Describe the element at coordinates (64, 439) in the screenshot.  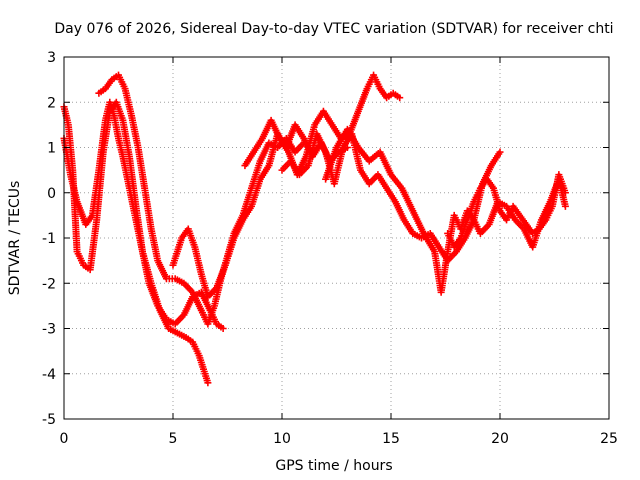
I see `x-tick-label: 0` at that location.